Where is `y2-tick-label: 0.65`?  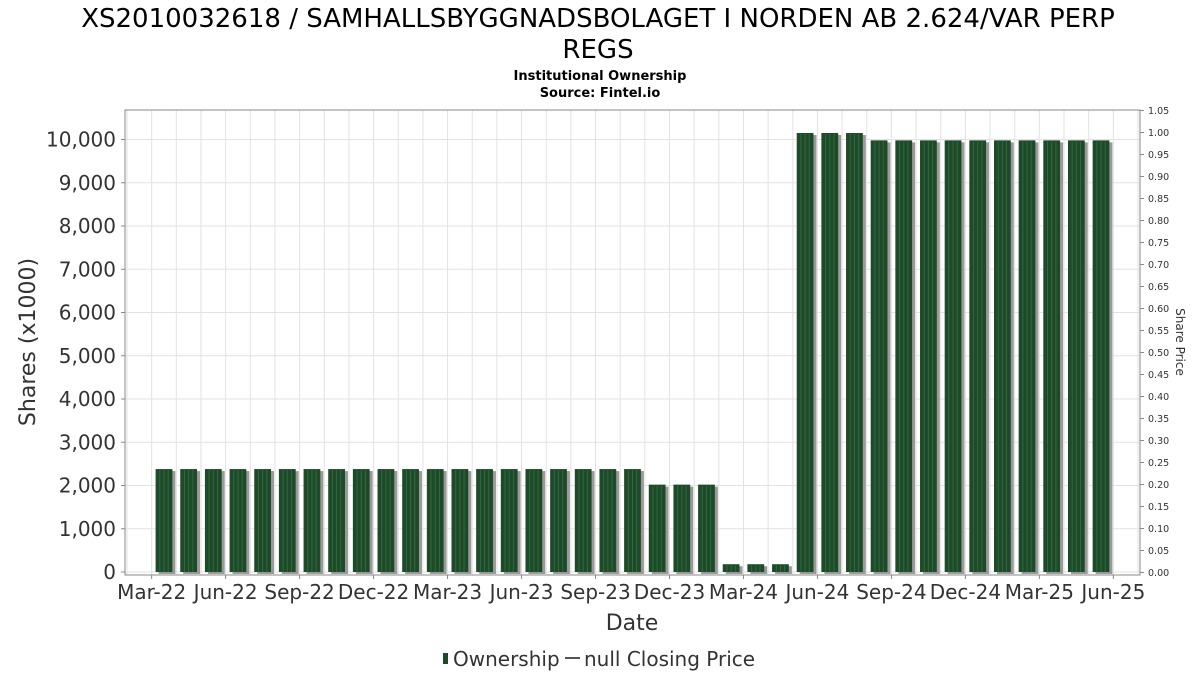 y2-tick-label: 0.65 is located at coordinates (1158, 287).